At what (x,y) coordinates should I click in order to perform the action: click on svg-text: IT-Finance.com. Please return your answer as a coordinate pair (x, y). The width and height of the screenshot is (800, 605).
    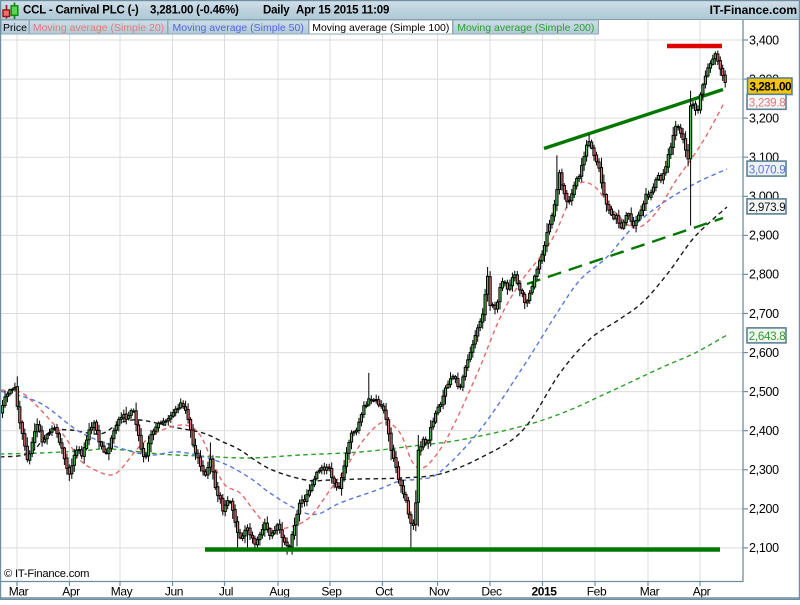
    Looking at the image, I should click on (753, 10).